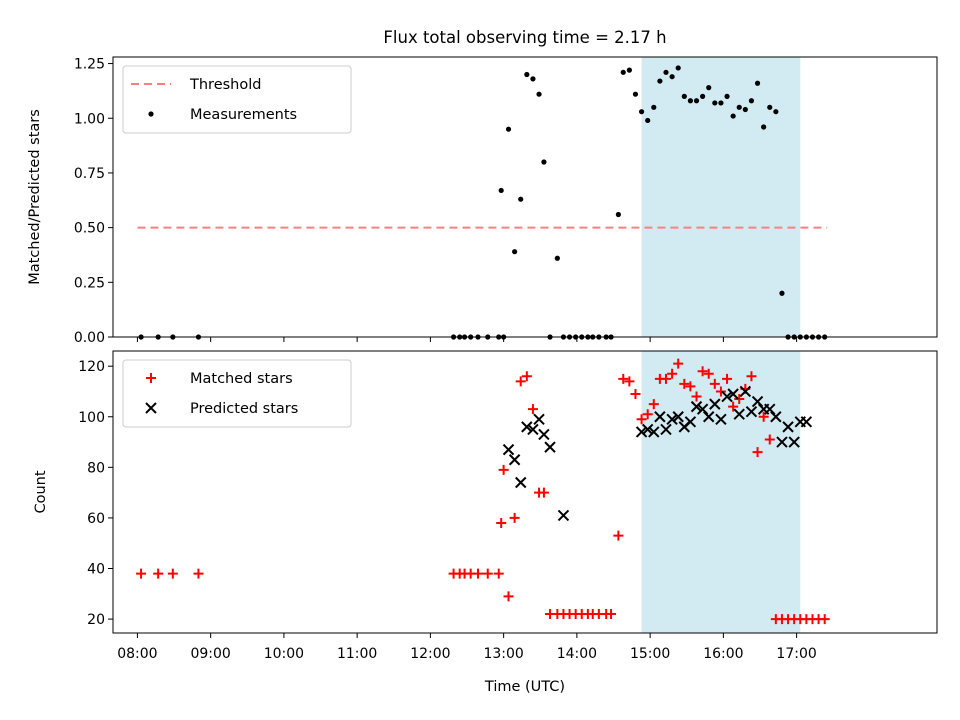 The width and height of the screenshot is (960, 720). Describe the element at coordinates (89, 119) in the screenshot. I see `y-tick-label: 1.00` at that location.